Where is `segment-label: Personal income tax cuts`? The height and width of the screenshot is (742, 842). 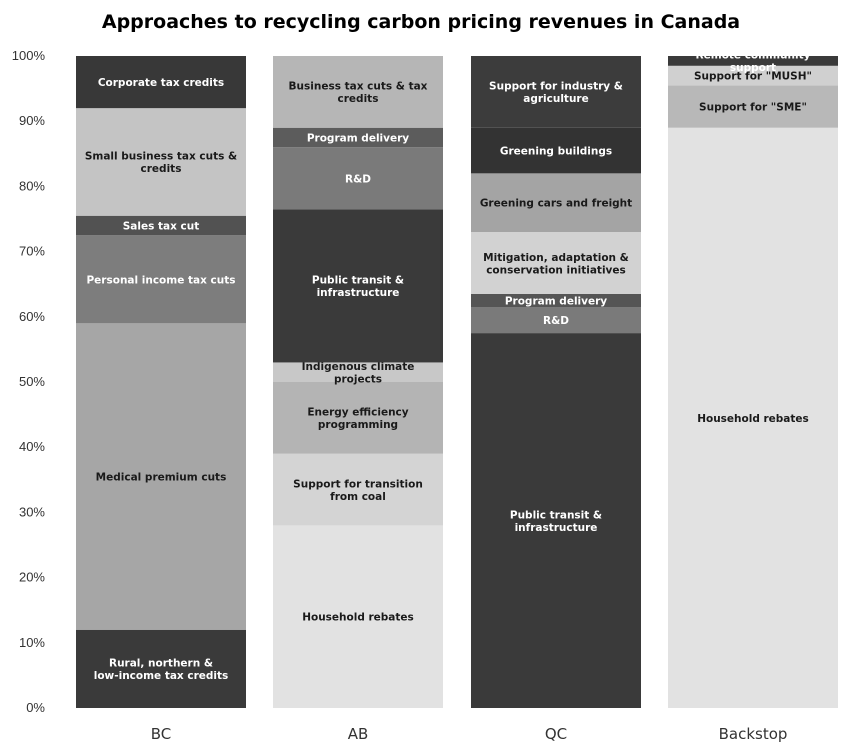 segment-label: Personal income tax cuts is located at coordinates (160, 280).